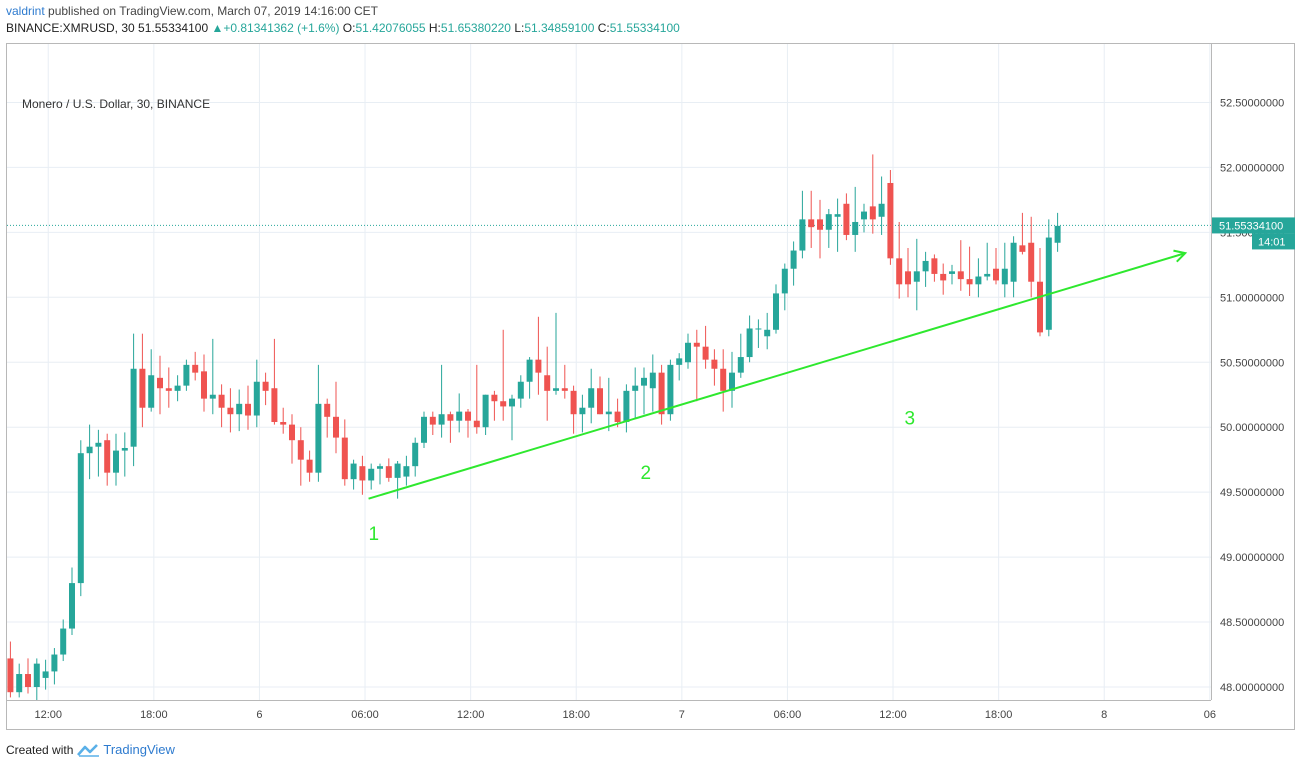 The image size is (1300, 768). What do you see at coordinates (139, 749) in the screenshot?
I see `tradingview-brand: TradingView` at bounding box center [139, 749].